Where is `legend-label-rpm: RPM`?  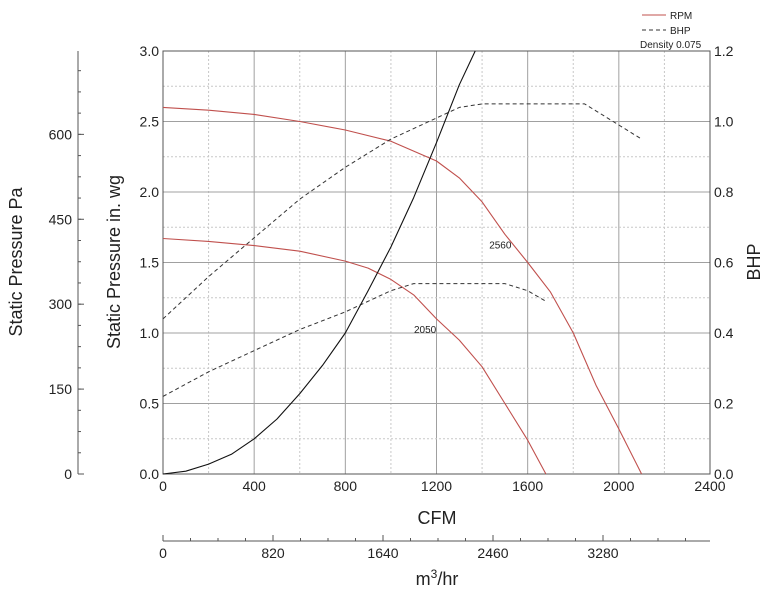
legend-label-rpm: RPM is located at coordinates (681, 16).